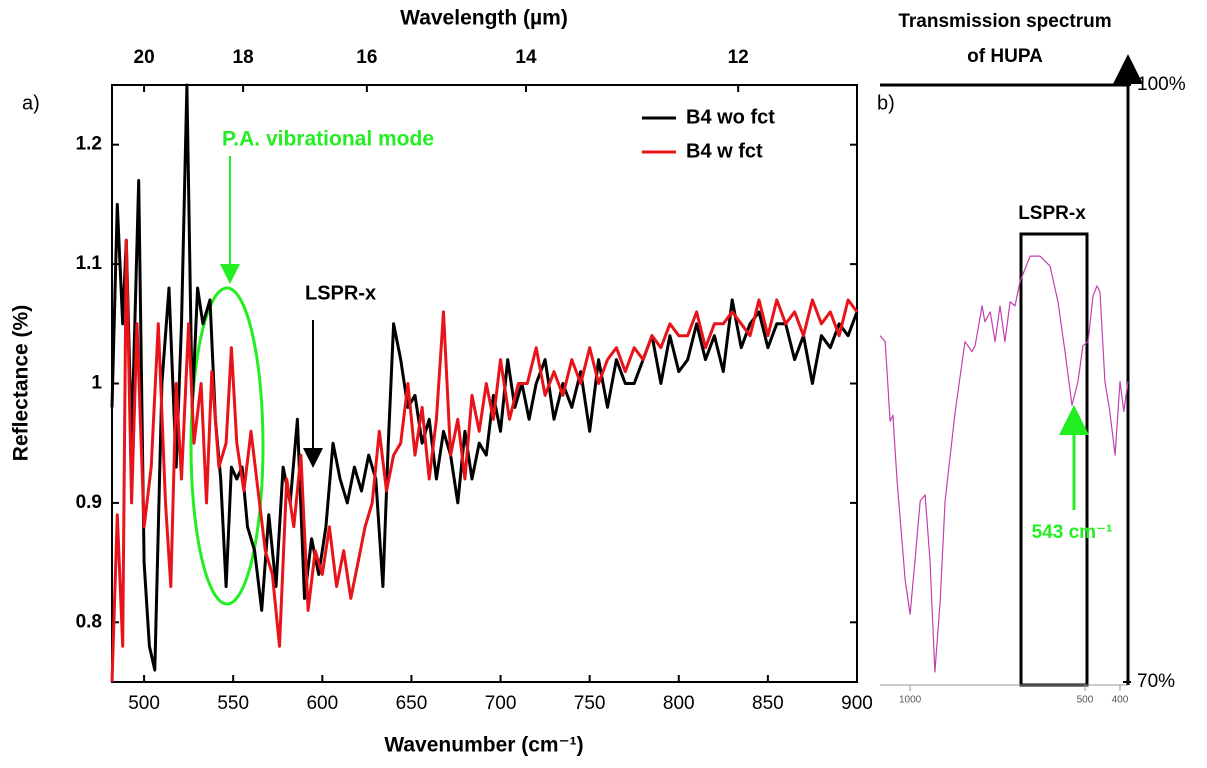  I want to click on legend-label: B4 wo fct, so click(730, 117).